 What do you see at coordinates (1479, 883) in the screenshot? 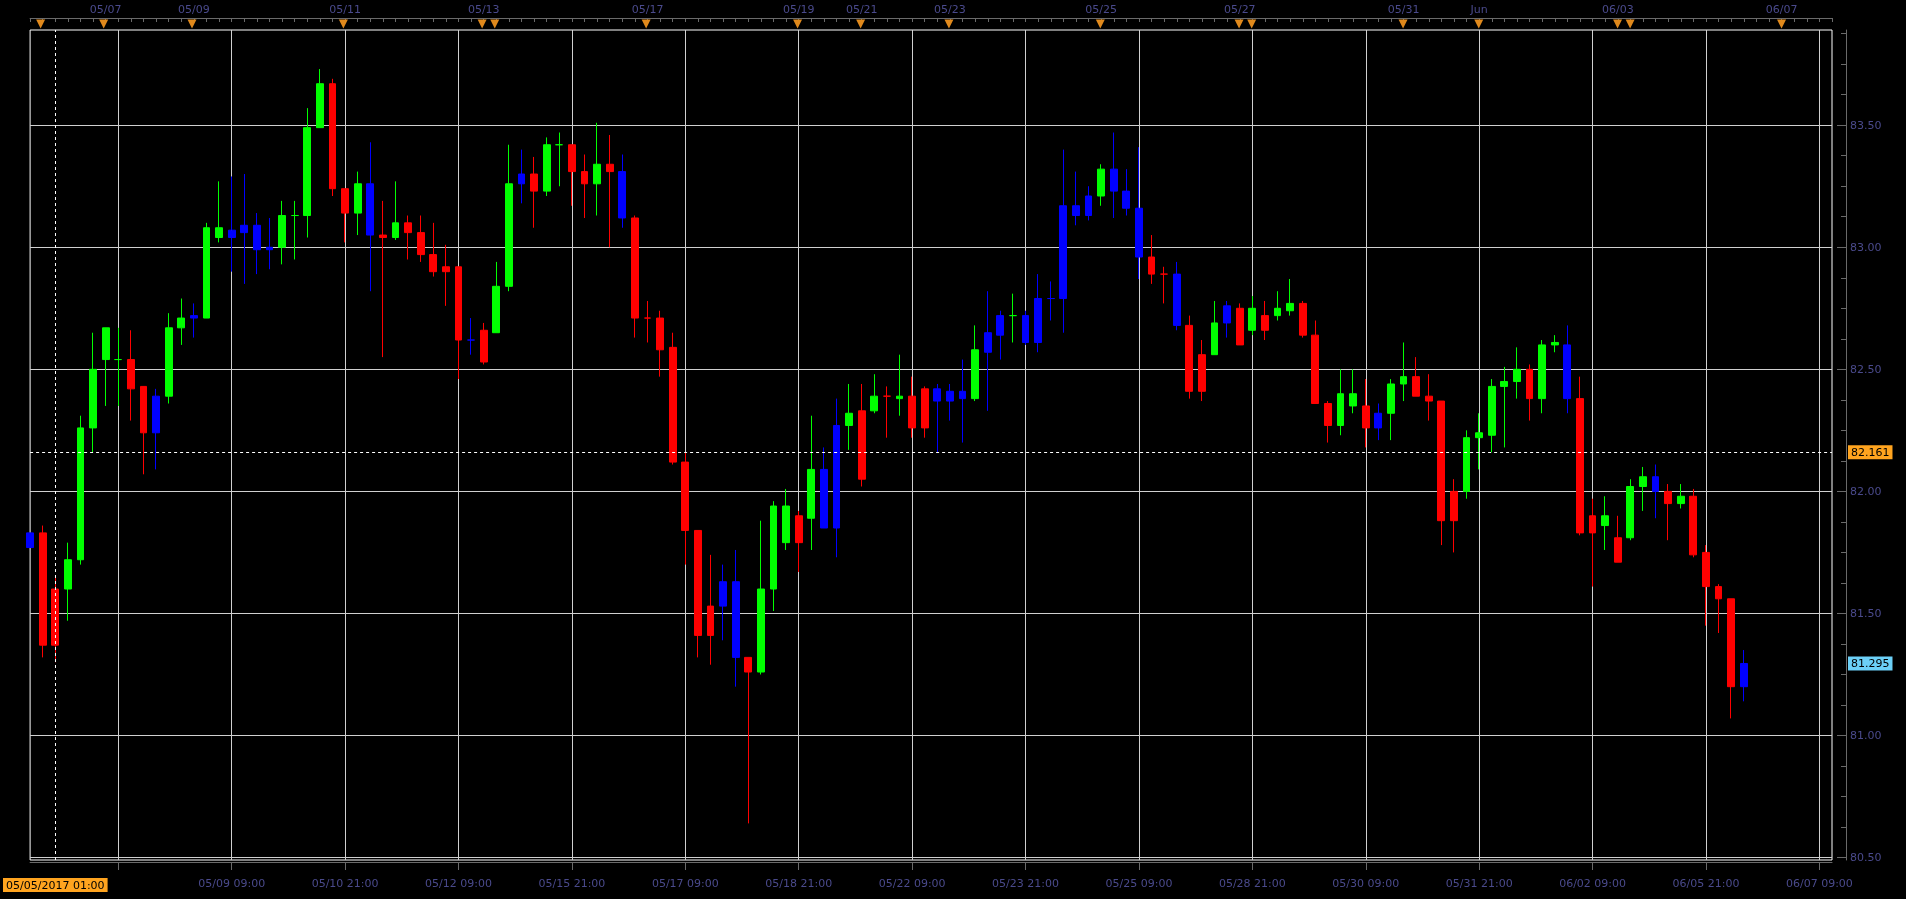
I see `x-tick-label: 05/31 21:00` at bounding box center [1479, 883].